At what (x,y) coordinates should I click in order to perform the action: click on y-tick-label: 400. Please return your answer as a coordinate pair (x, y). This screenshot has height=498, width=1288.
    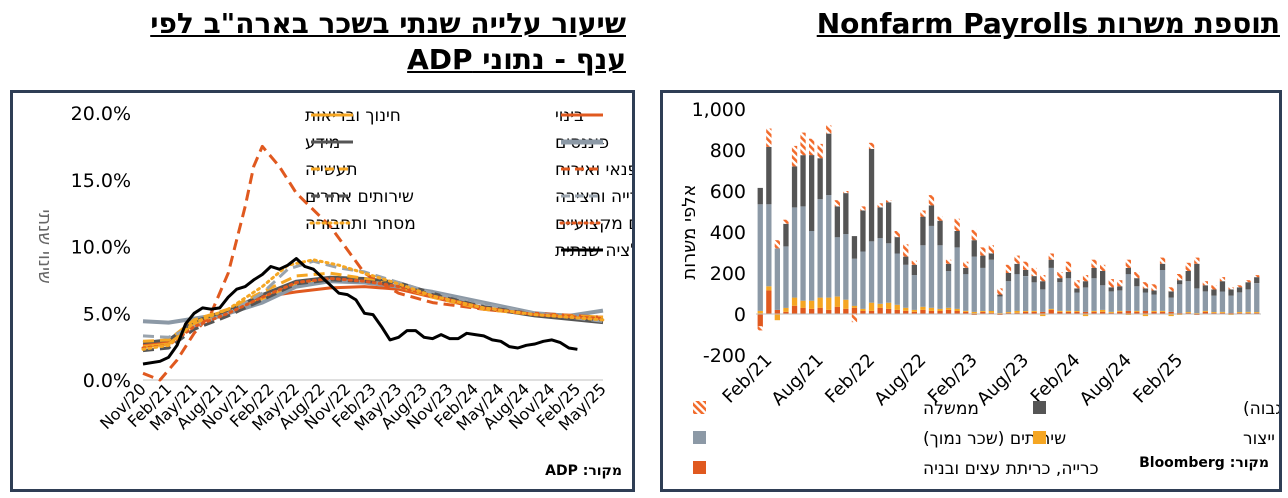
    Looking at the image, I should click on (728, 233).